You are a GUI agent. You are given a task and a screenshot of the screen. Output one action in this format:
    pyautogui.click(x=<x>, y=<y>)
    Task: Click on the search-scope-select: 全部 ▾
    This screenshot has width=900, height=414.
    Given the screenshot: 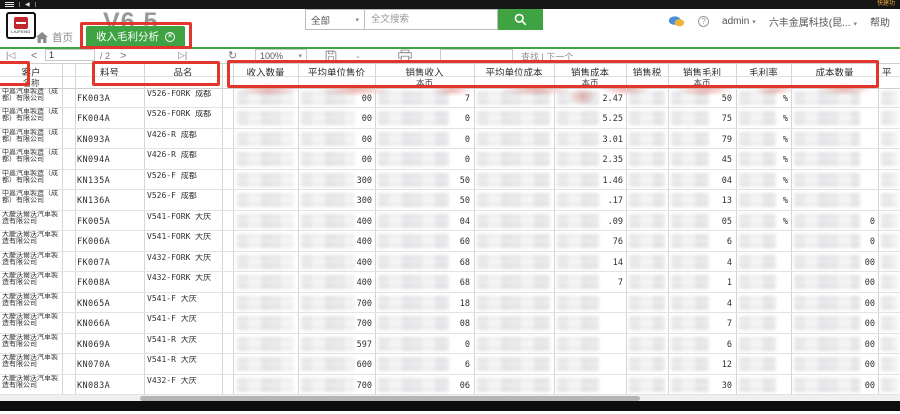 What is the action you would take?
    pyautogui.click(x=335, y=19)
    